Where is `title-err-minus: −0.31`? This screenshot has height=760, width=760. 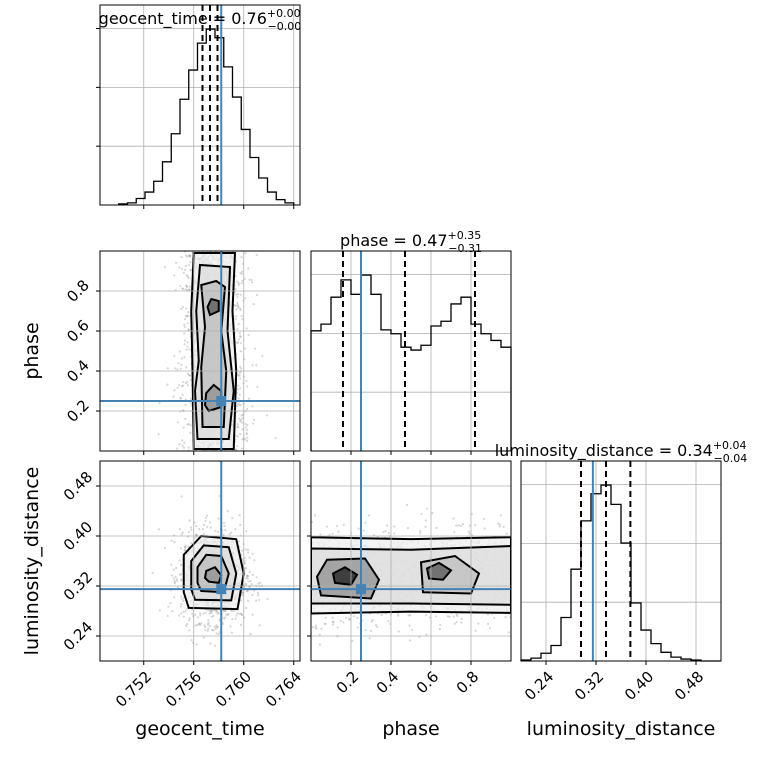
title-err-minus: −0.31 is located at coordinates (465, 248).